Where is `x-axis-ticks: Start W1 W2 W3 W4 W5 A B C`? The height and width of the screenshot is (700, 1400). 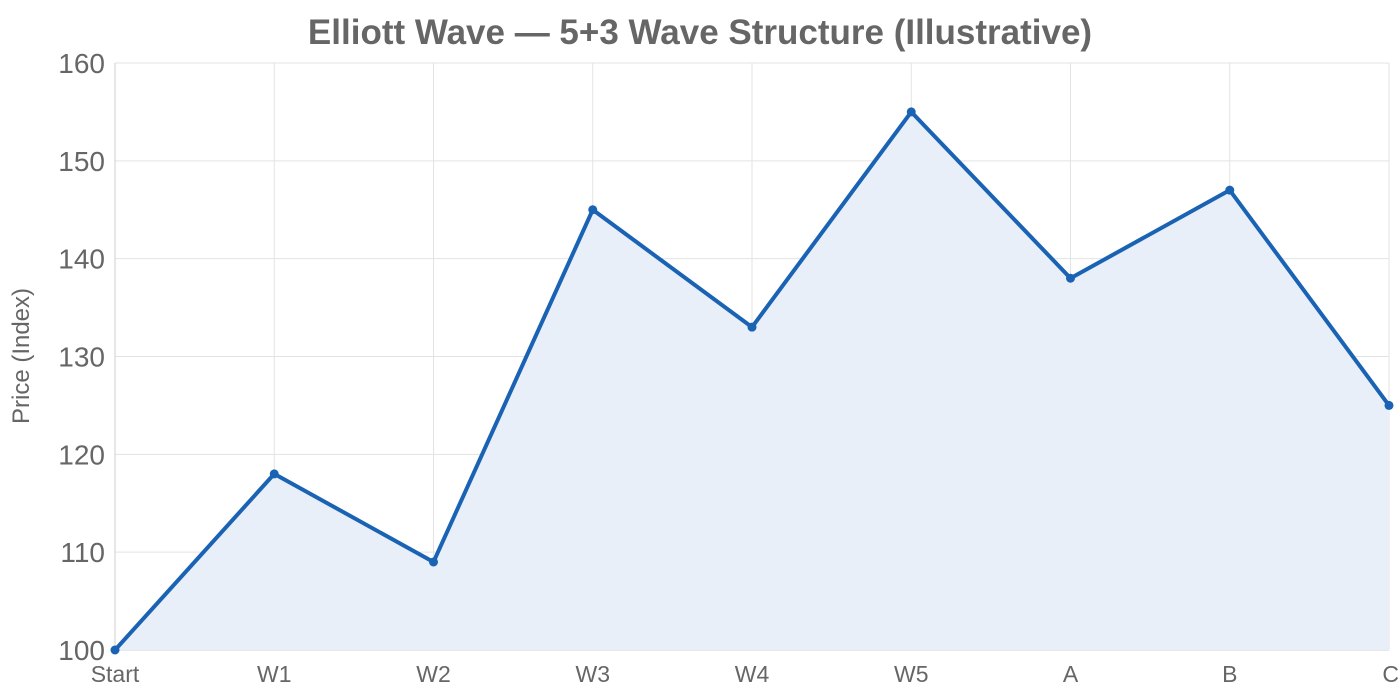
x-axis-ticks: Start W1 W2 W3 W4 W5 A B C is located at coordinates (745, 674).